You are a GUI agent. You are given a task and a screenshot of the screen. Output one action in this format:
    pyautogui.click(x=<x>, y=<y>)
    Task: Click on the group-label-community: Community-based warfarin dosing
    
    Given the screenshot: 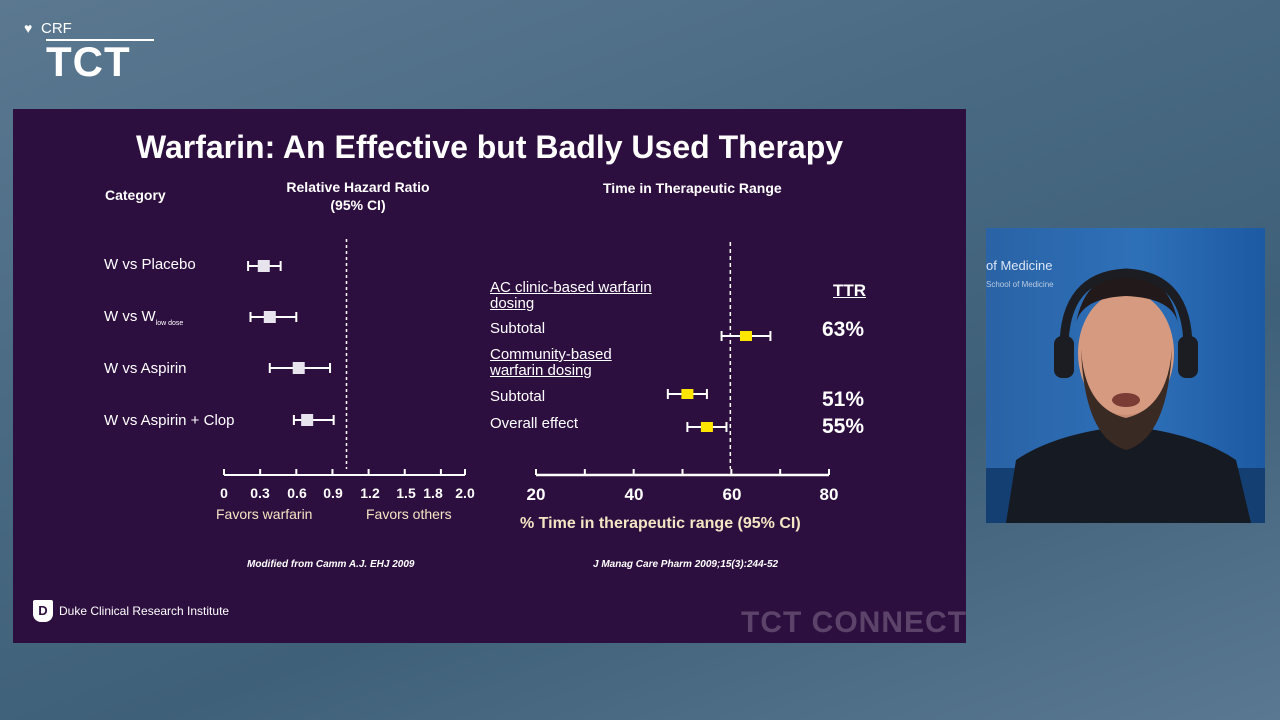 What is the action you would take?
    pyautogui.click(x=551, y=362)
    